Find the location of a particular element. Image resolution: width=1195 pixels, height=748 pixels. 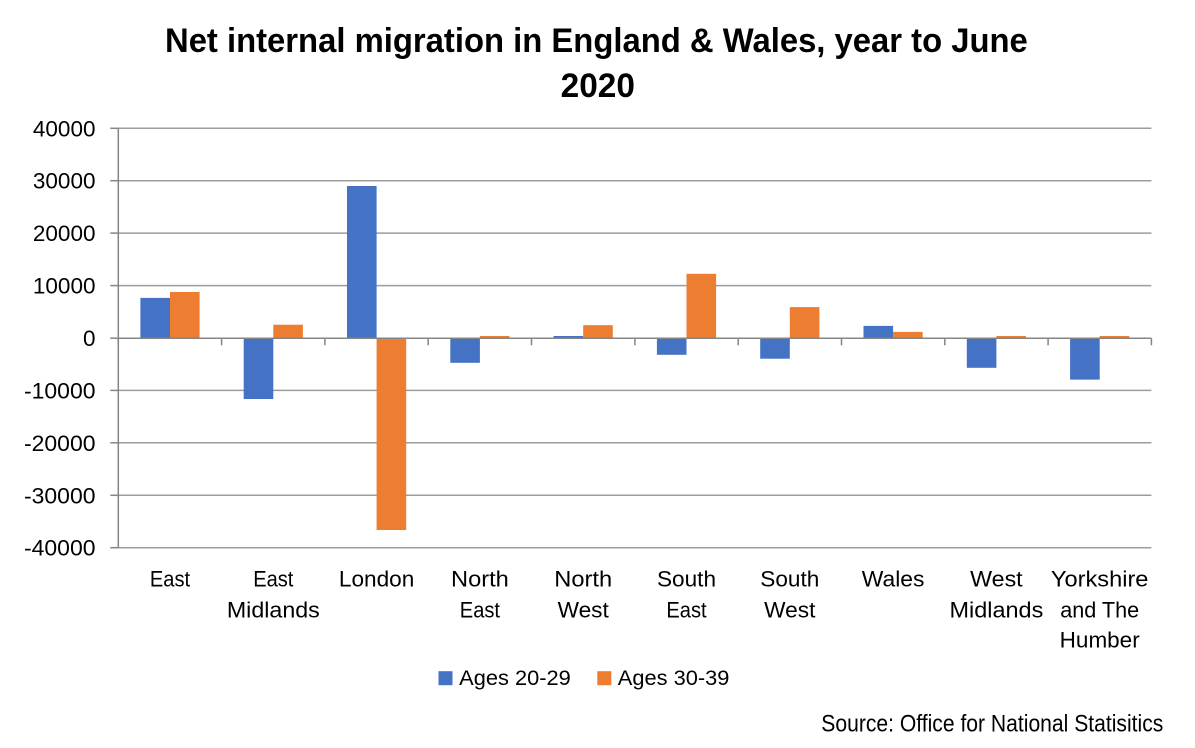

svg-text: London is located at coordinates (376, 579).